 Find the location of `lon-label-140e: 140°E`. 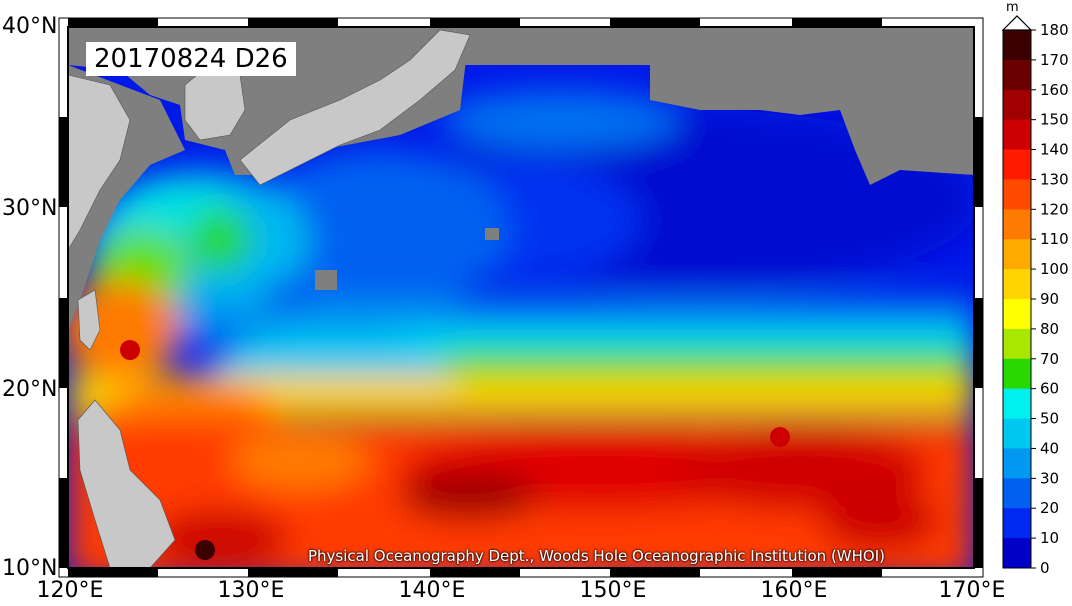

lon-label-140e: 140°E is located at coordinates (432, 590).